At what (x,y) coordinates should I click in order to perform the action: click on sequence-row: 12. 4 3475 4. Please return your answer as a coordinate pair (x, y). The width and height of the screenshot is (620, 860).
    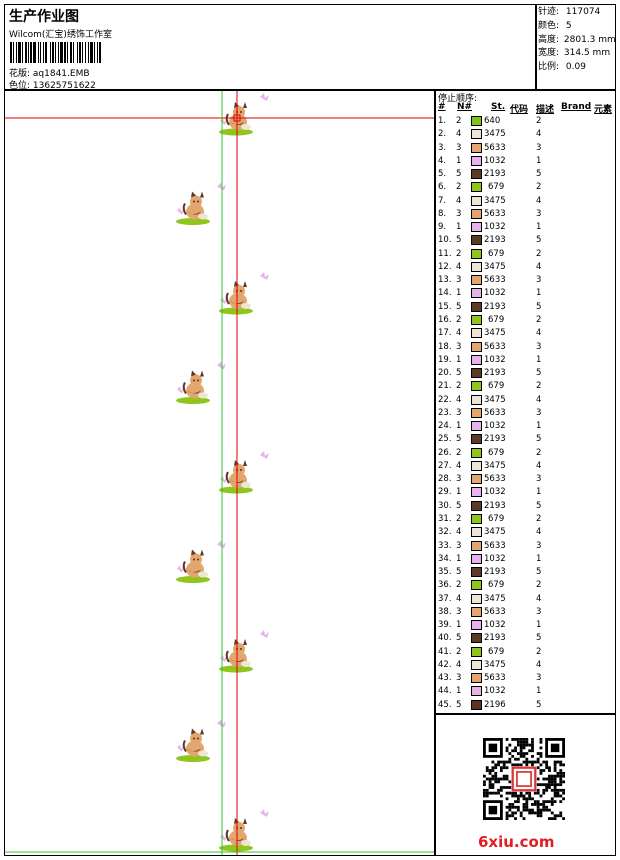
    Looking at the image, I should click on (526, 267).